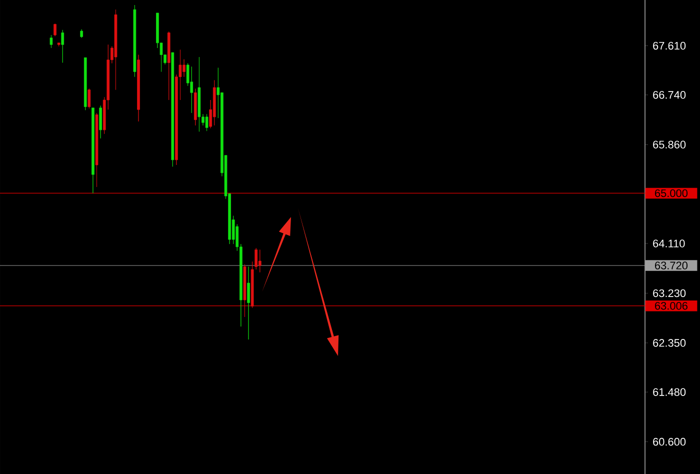 The height and width of the screenshot is (474, 700). I want to click on y-tick-label: 65.860, so click(669, 144).